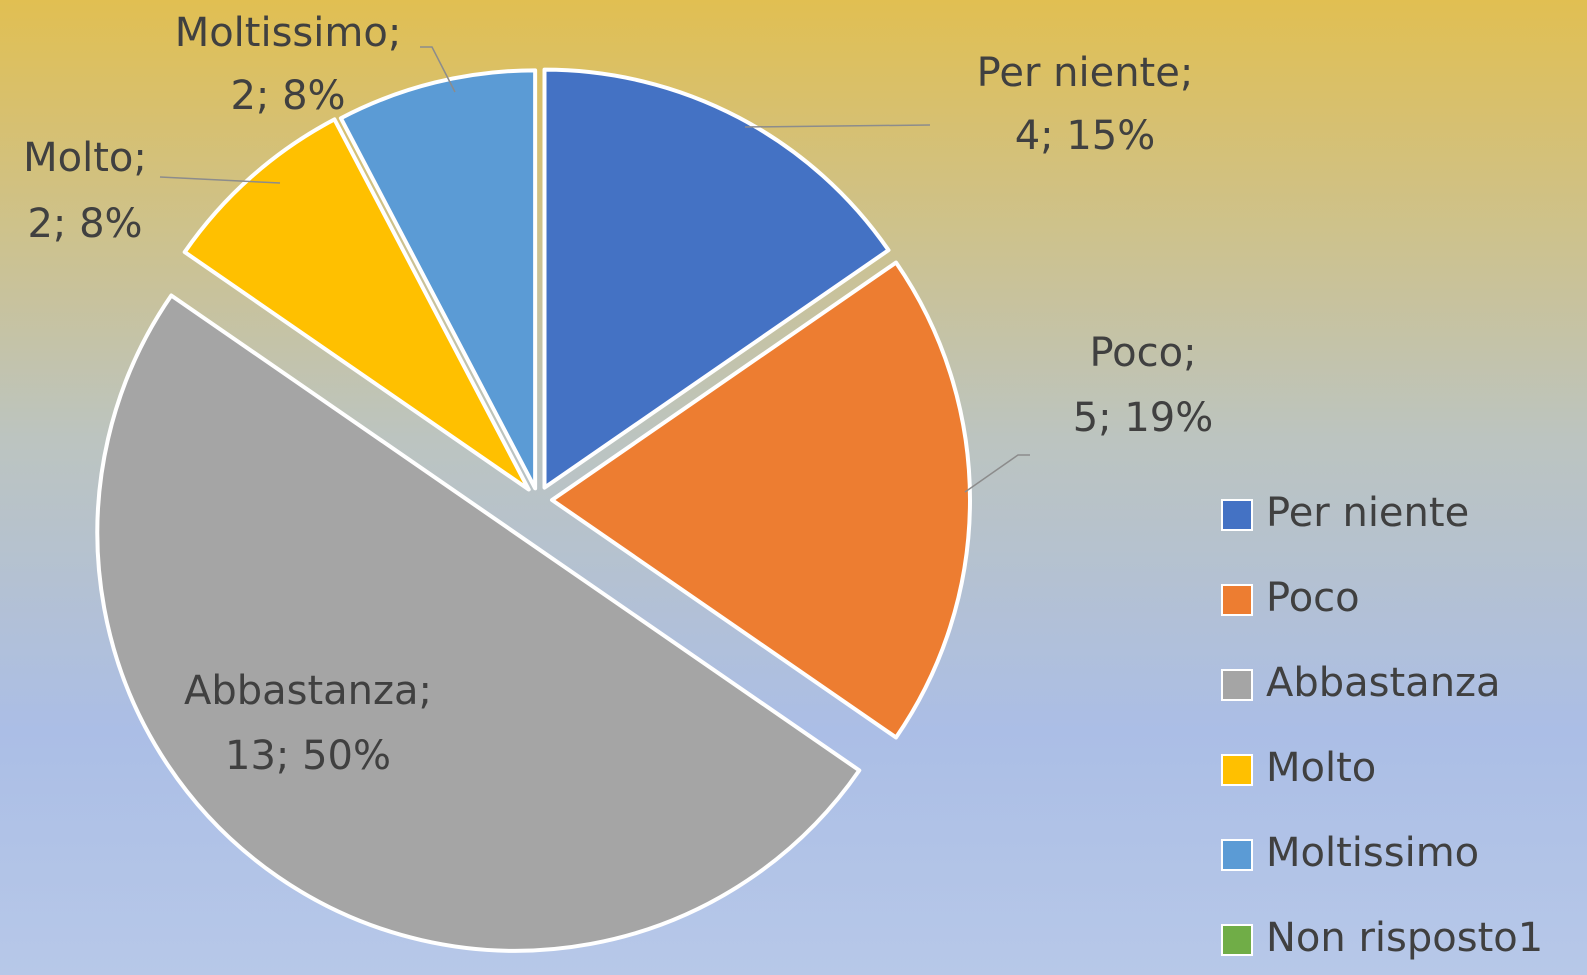 The image size is (1587, 975). I want to click on data-label-value: 13; 50%, so click(308, 756).